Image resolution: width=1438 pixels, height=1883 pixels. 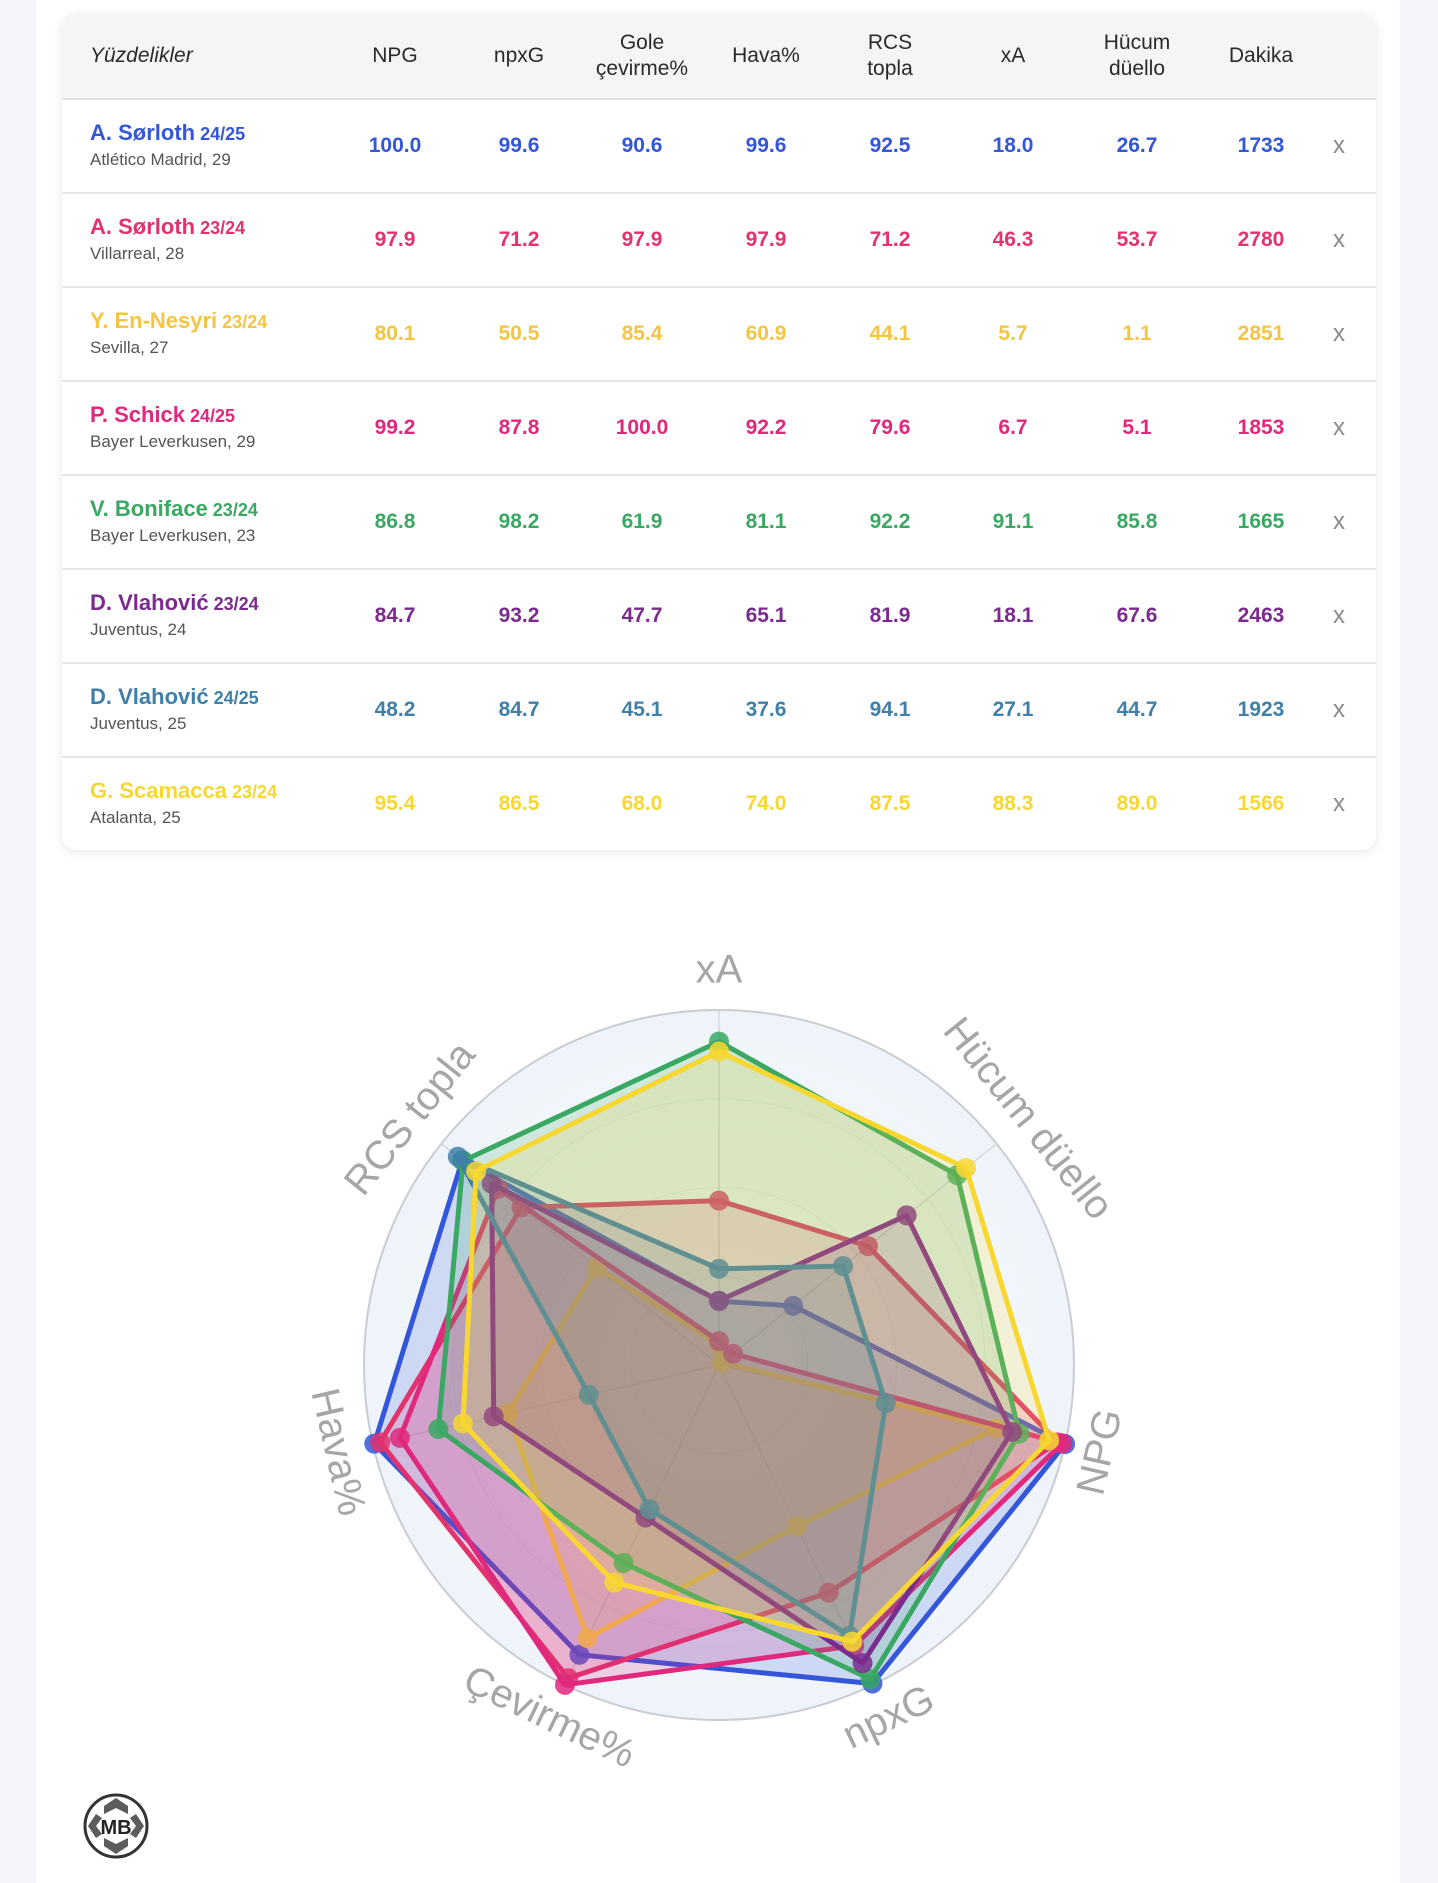 I want to click on table-cell: 1733, so click(x=1261, y=145).